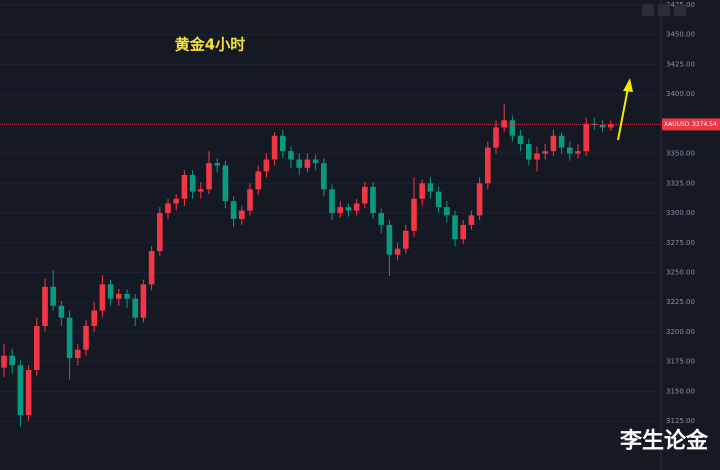 The width and height of the screenshot is (720, 470). What do you see at coordinates (623, 114) in the screenshot?
I see `arrow` at bounding box center [623, 114].